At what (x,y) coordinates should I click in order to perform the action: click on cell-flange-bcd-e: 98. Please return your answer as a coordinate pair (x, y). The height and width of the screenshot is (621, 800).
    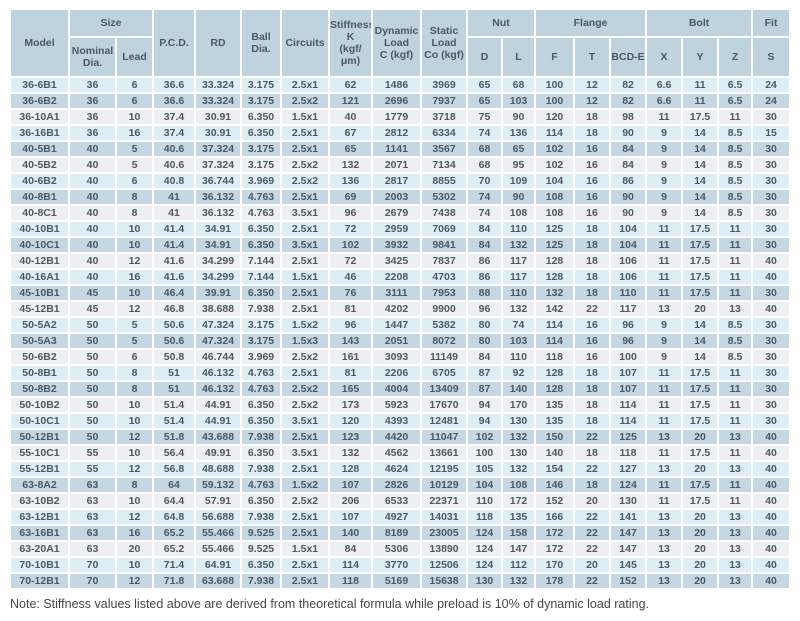
    Looking at the image, I should click on (628, 117).